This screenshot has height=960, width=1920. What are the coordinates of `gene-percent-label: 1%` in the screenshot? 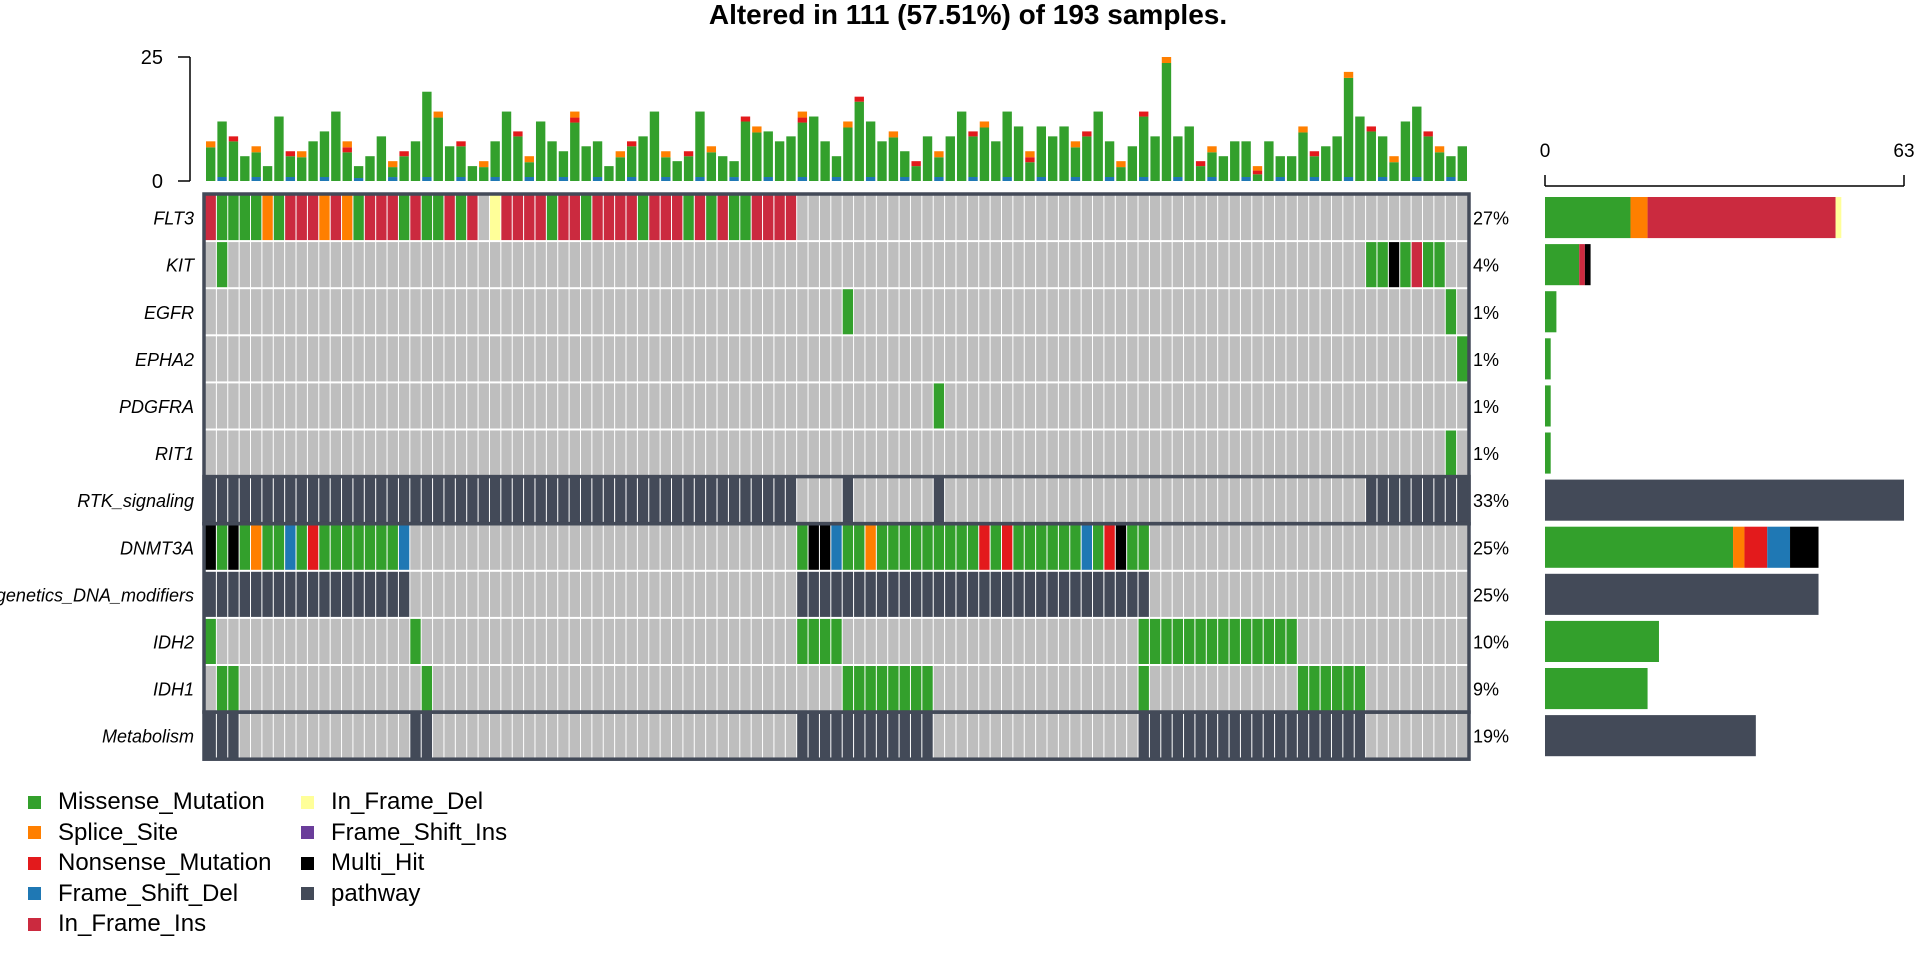 It's located at (1486, 454).